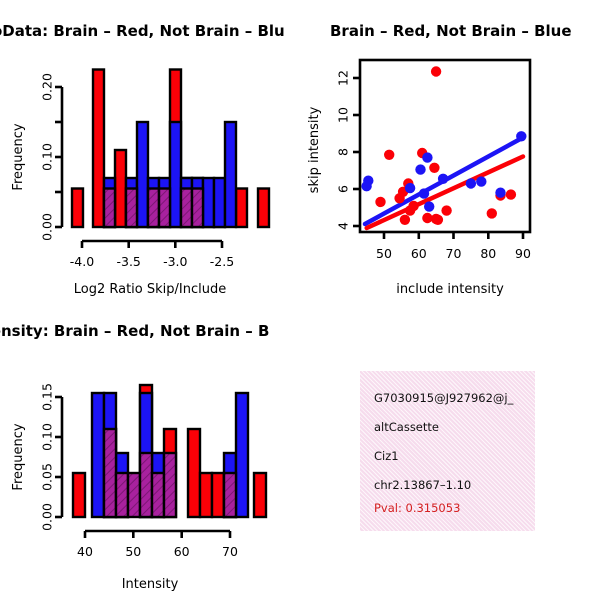  Describe the element at coordinates (343, 115) in the screenshot. I see `svg-text: 10` at that location.